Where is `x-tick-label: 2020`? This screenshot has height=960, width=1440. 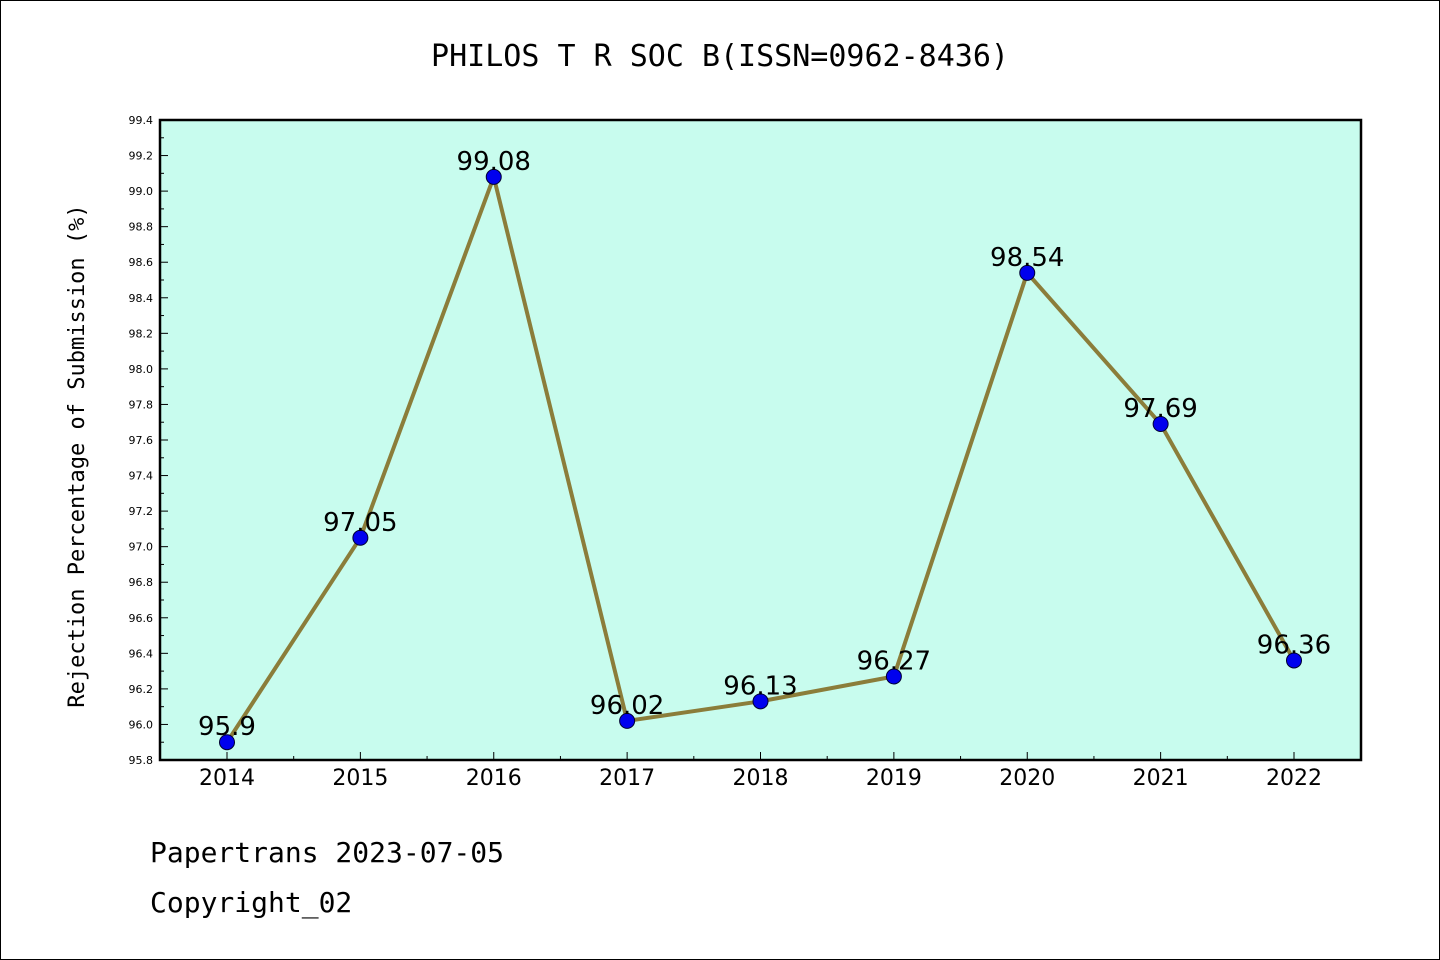 x-tick-label: 2020 is located at coordinates (1027, 778).